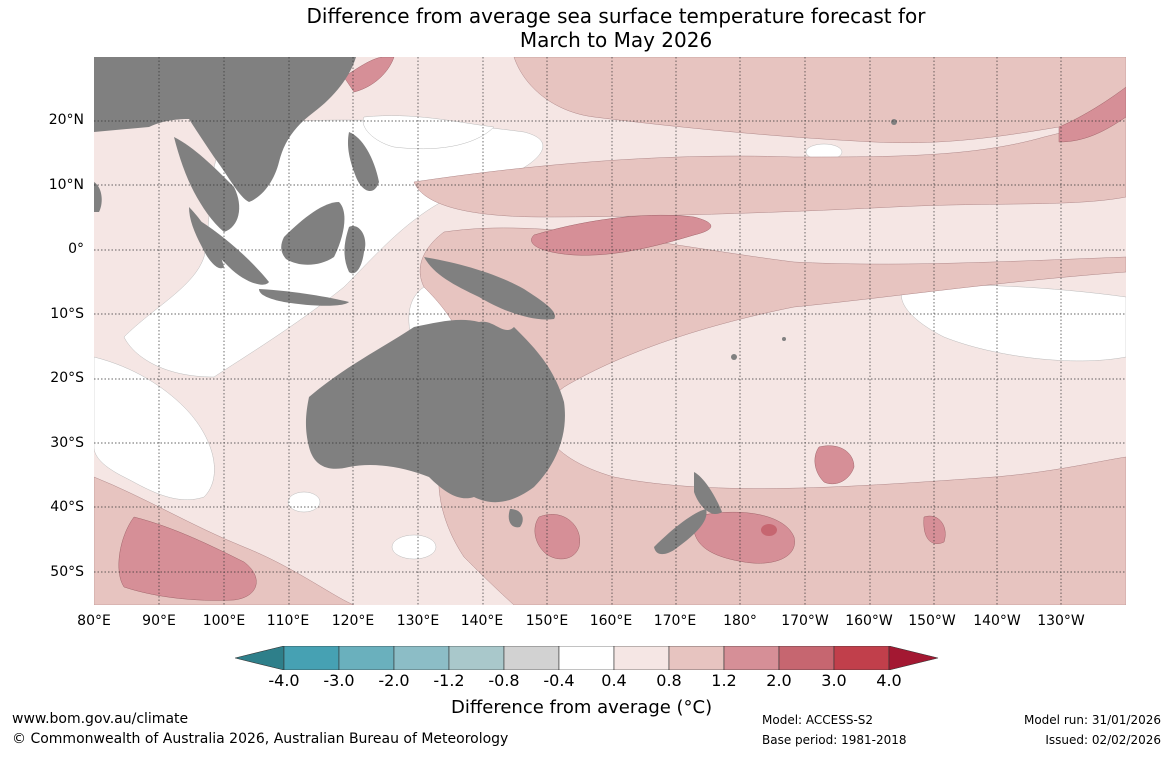 Image resolution: width=1173 pixels, height=770 pixels. I want to click on website-link: www.bom.gov.au/climate, so click(100, 719).